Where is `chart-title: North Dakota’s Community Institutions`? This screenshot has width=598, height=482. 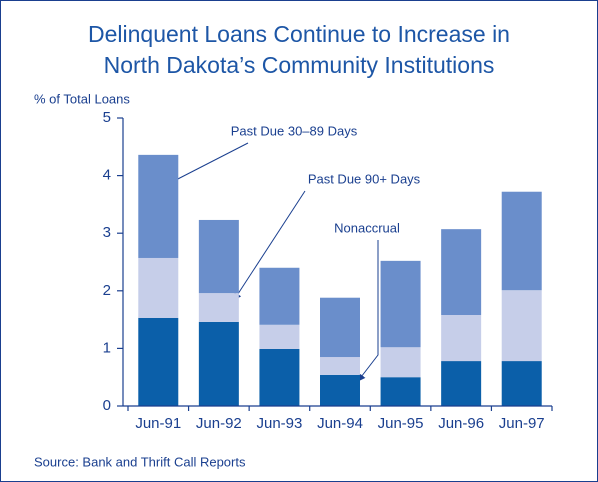
chart-title: North Dakota’s Community Institutions is located at coordinates (299, 65).